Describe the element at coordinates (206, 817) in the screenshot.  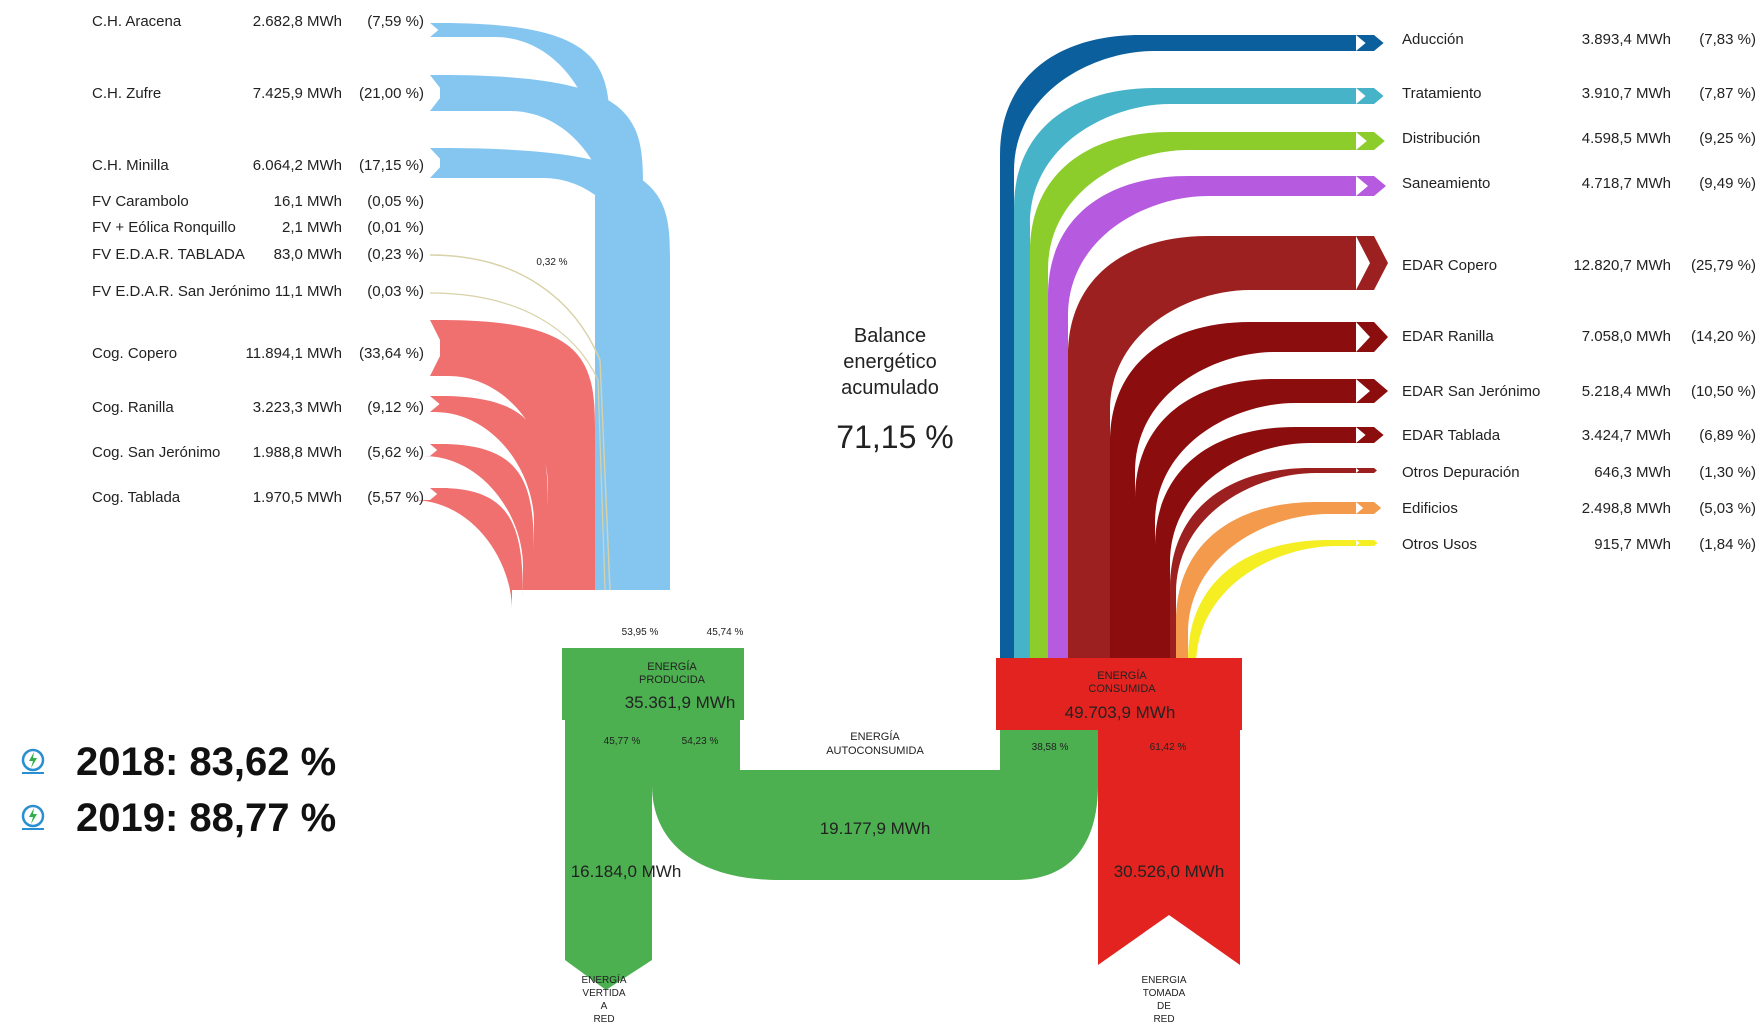
I see `year-2019-balance: 2019: 88,77 %` at that location.